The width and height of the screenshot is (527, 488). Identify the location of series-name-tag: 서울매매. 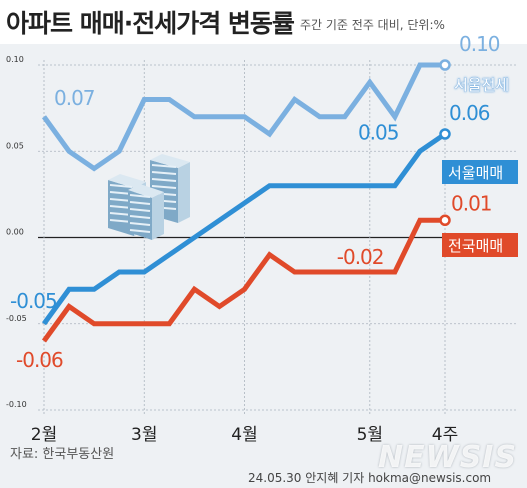
(475, 173).